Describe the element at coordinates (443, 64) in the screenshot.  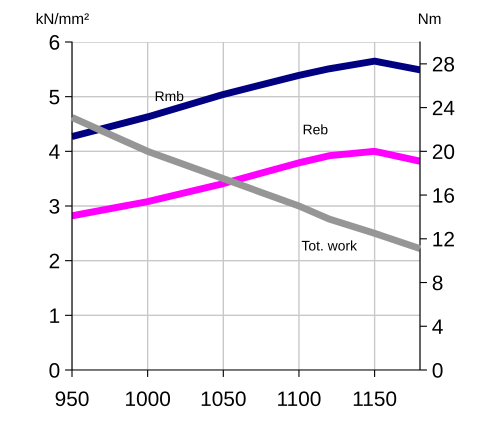
I see `y2-tick-label: 28` at that location.